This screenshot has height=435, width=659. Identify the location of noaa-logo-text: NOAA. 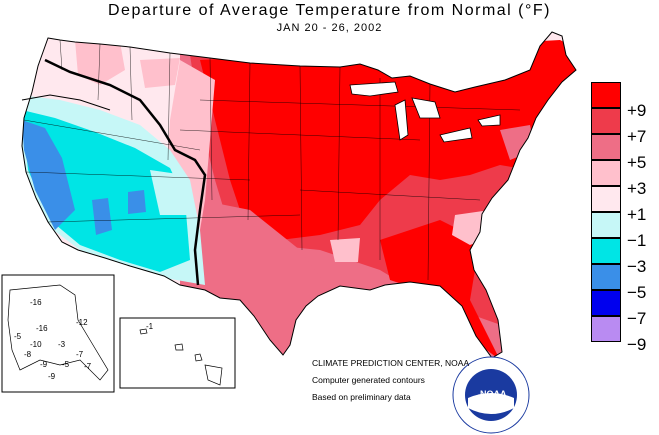
(493, 394).